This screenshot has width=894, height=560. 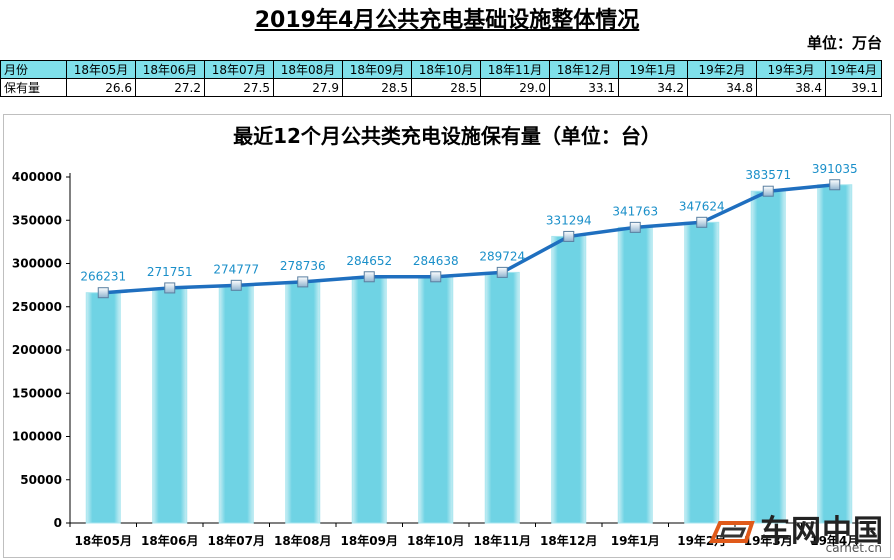 What do you see at coordinates (302, 540) in the screenshot?
I see `x-tick-label: 18年08月` at bounding box center [302, 540].